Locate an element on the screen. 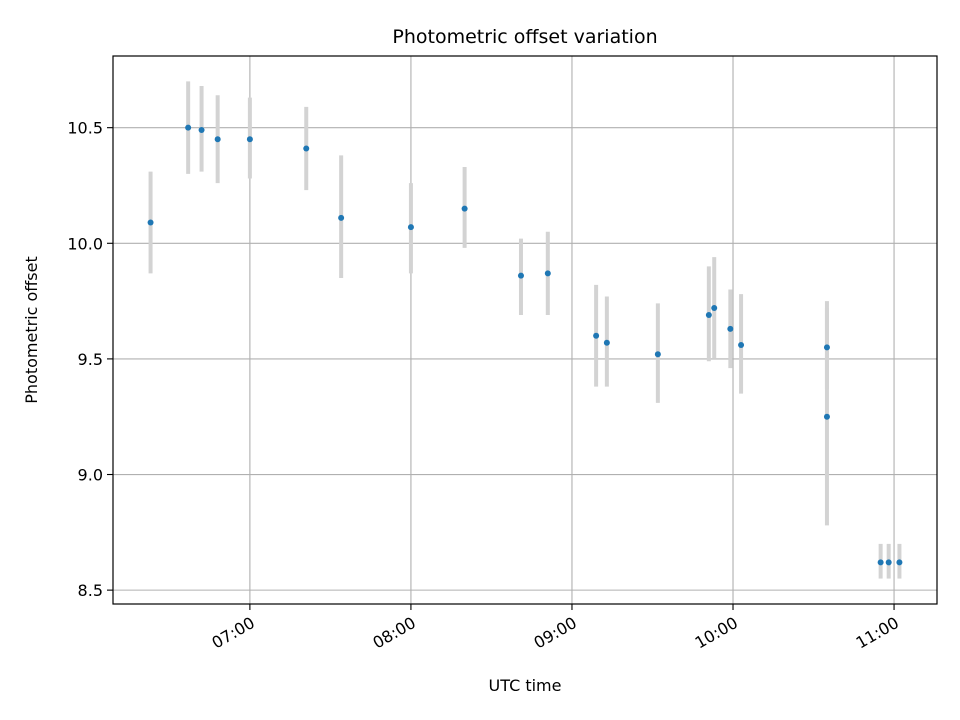 The image size is (960, 720). x-tick-label: 10:00 is located at coordinates (716, 633).